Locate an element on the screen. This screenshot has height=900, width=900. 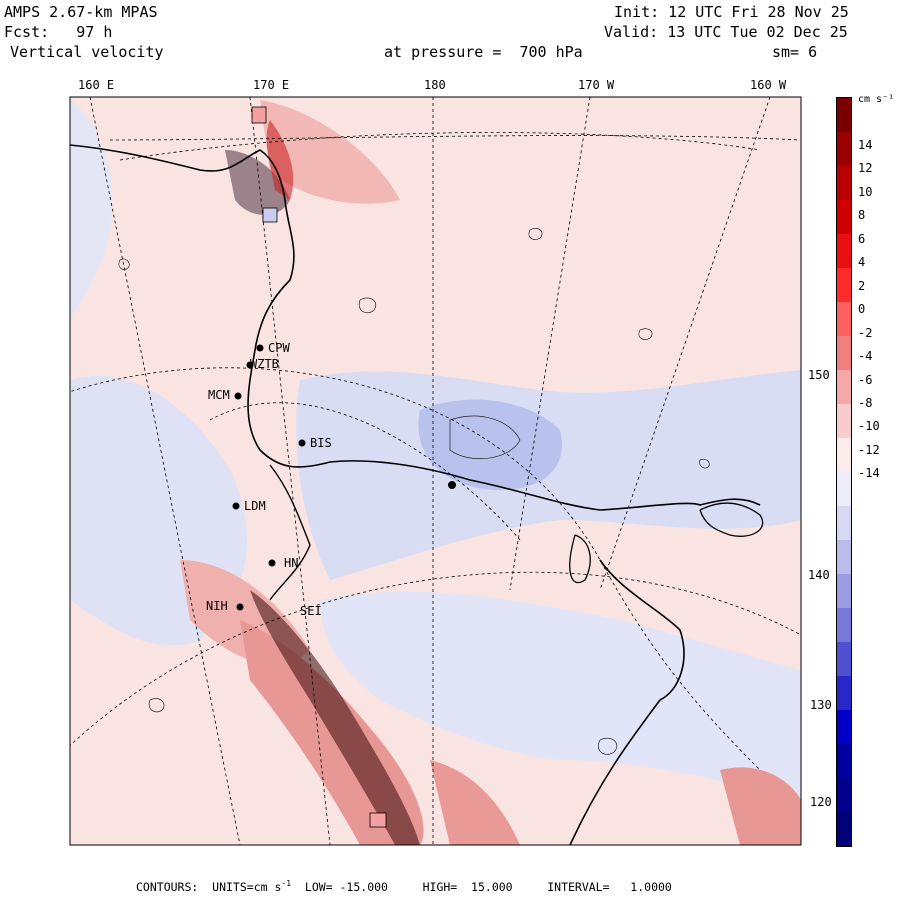
smoothing-label: sm= 6 is located at coordinates (795, 52).